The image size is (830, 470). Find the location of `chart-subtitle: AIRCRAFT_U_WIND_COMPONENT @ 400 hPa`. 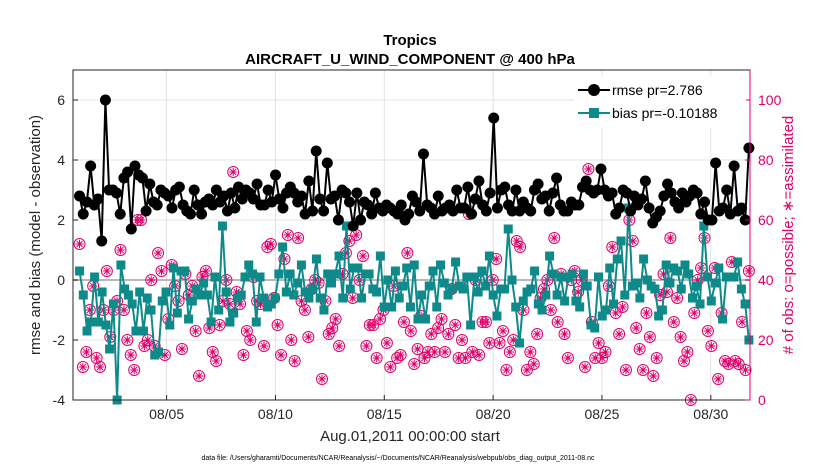

chart-subtitle: AIRCRAFT_U_WIND_COMPONENT @ 400 hPa is located at coordinates (410, 59).